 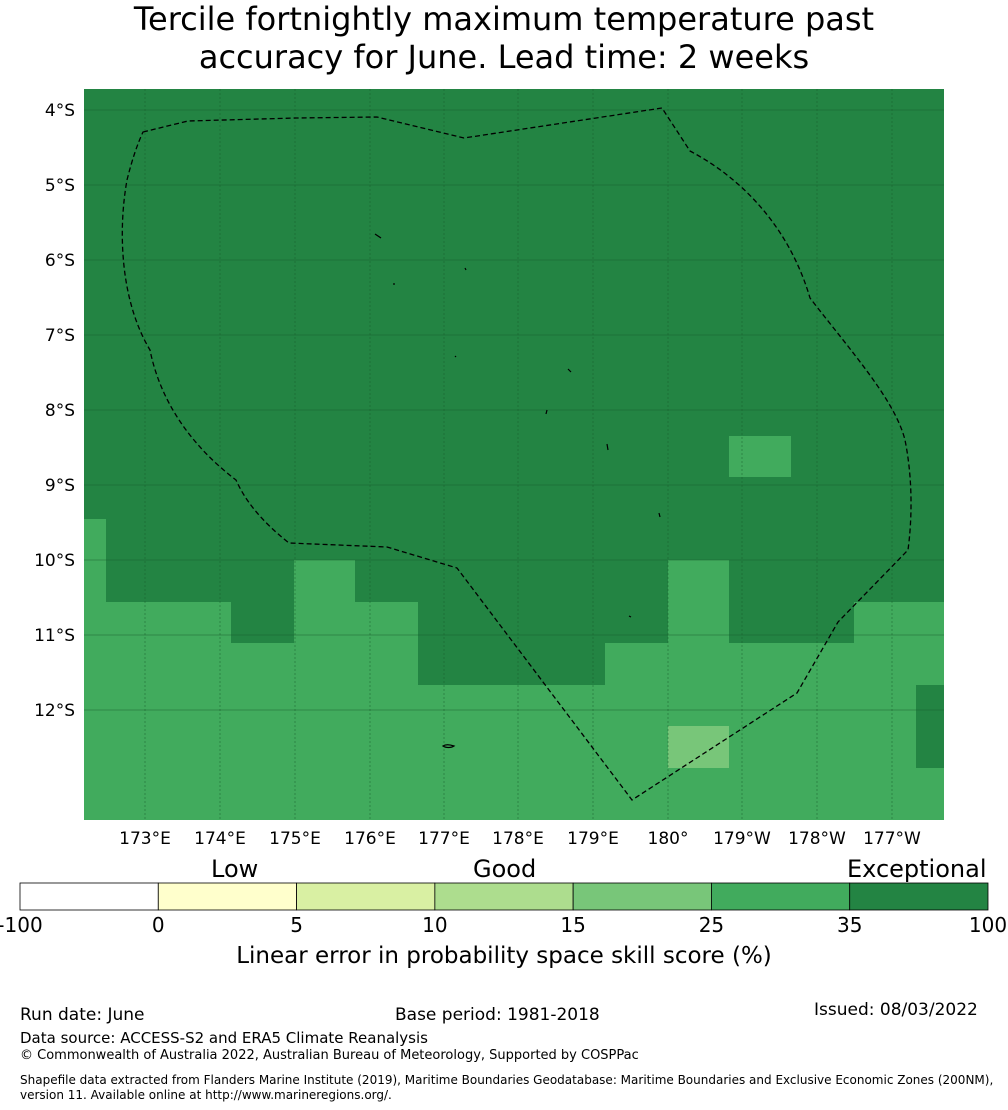 What do you see at coordinates (817, 839) in the screenshot?
I see `lon-tick-label: 178°W` at bounding box center [817, 839].